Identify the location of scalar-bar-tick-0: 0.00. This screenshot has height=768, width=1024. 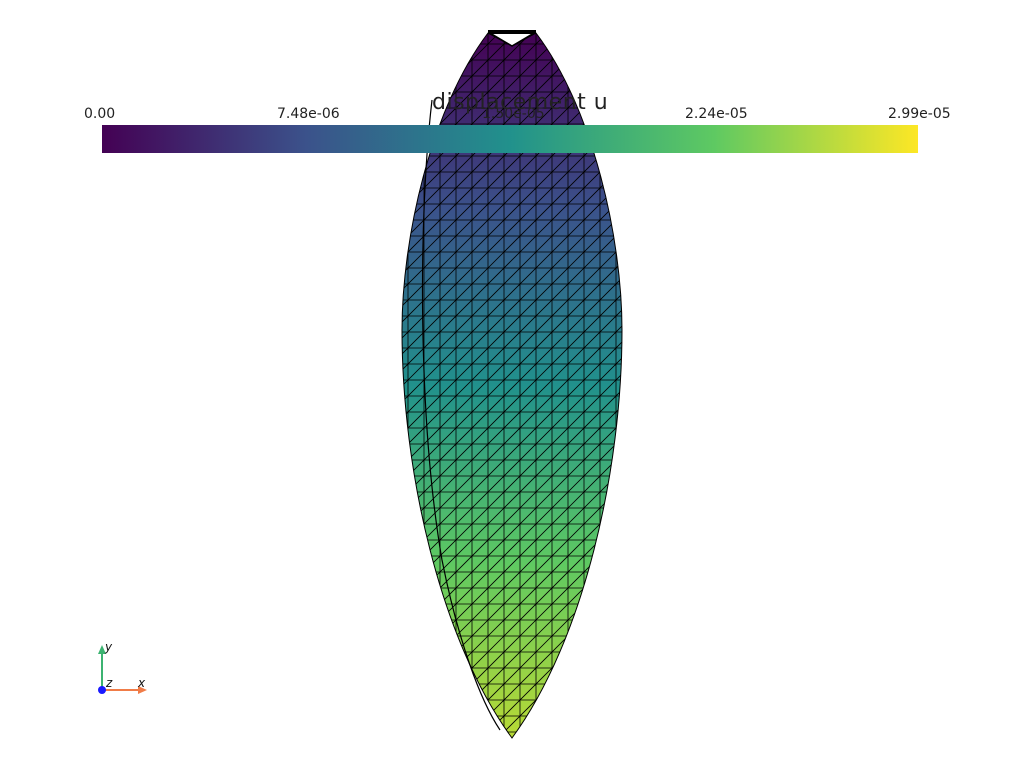
(100, 114).